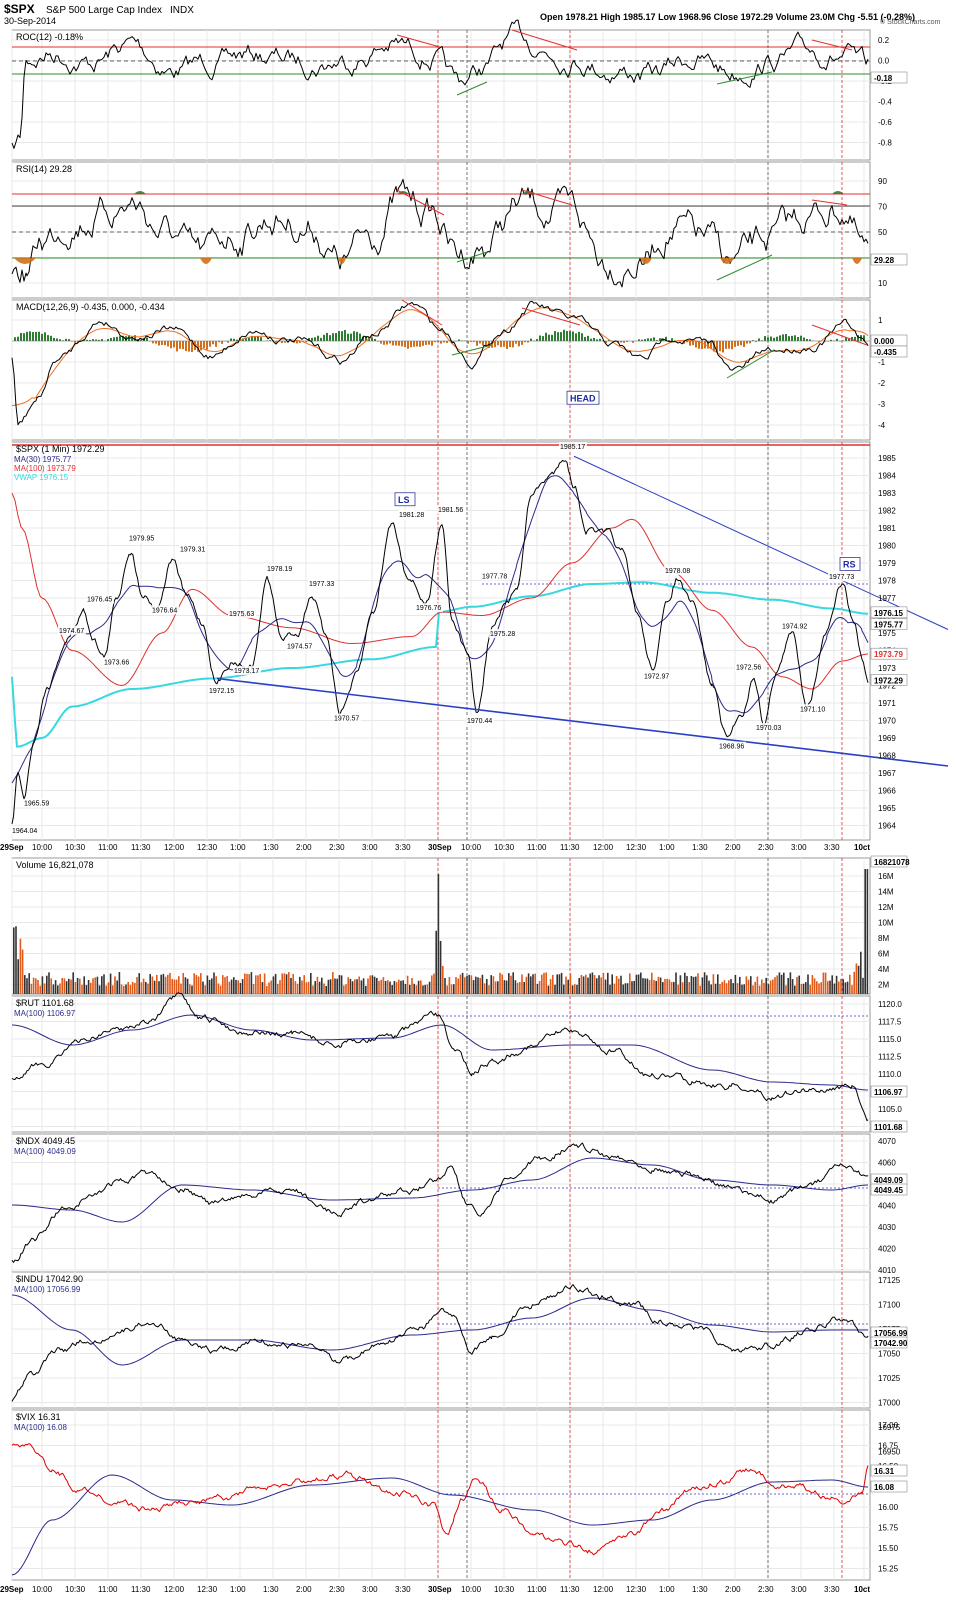  What do you see at coordinates (882, 383) in the screenshot?
I see `macd-tick-label: -2` at bounding box center [882, 383].